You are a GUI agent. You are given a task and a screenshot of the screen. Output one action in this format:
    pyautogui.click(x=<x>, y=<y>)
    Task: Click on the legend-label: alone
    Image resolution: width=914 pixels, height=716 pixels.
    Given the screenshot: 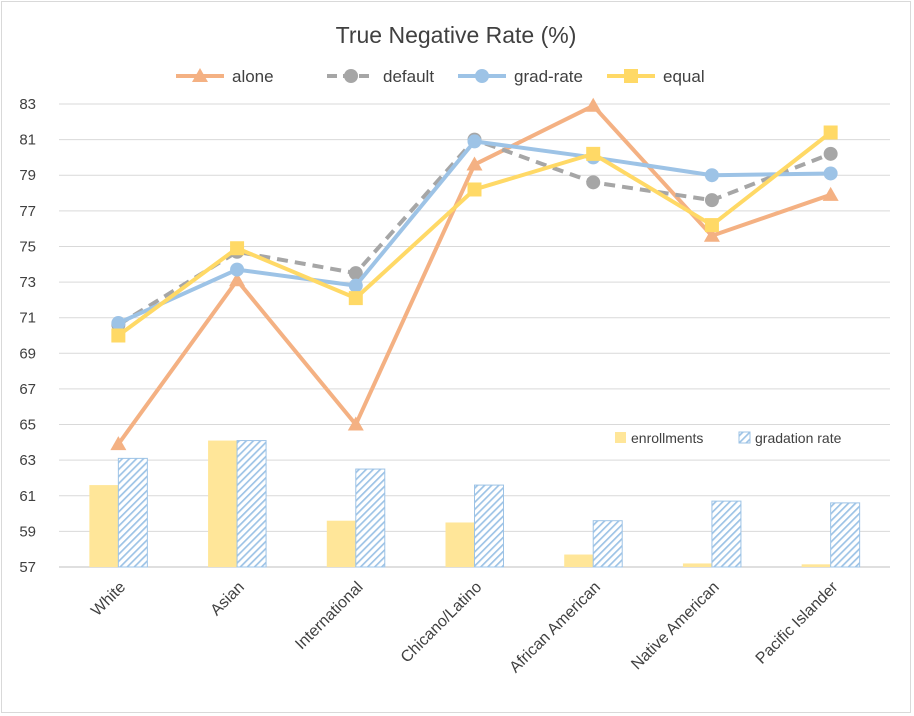 What is the action you would take?
    pyautogui.click(x=253, y=76)
    